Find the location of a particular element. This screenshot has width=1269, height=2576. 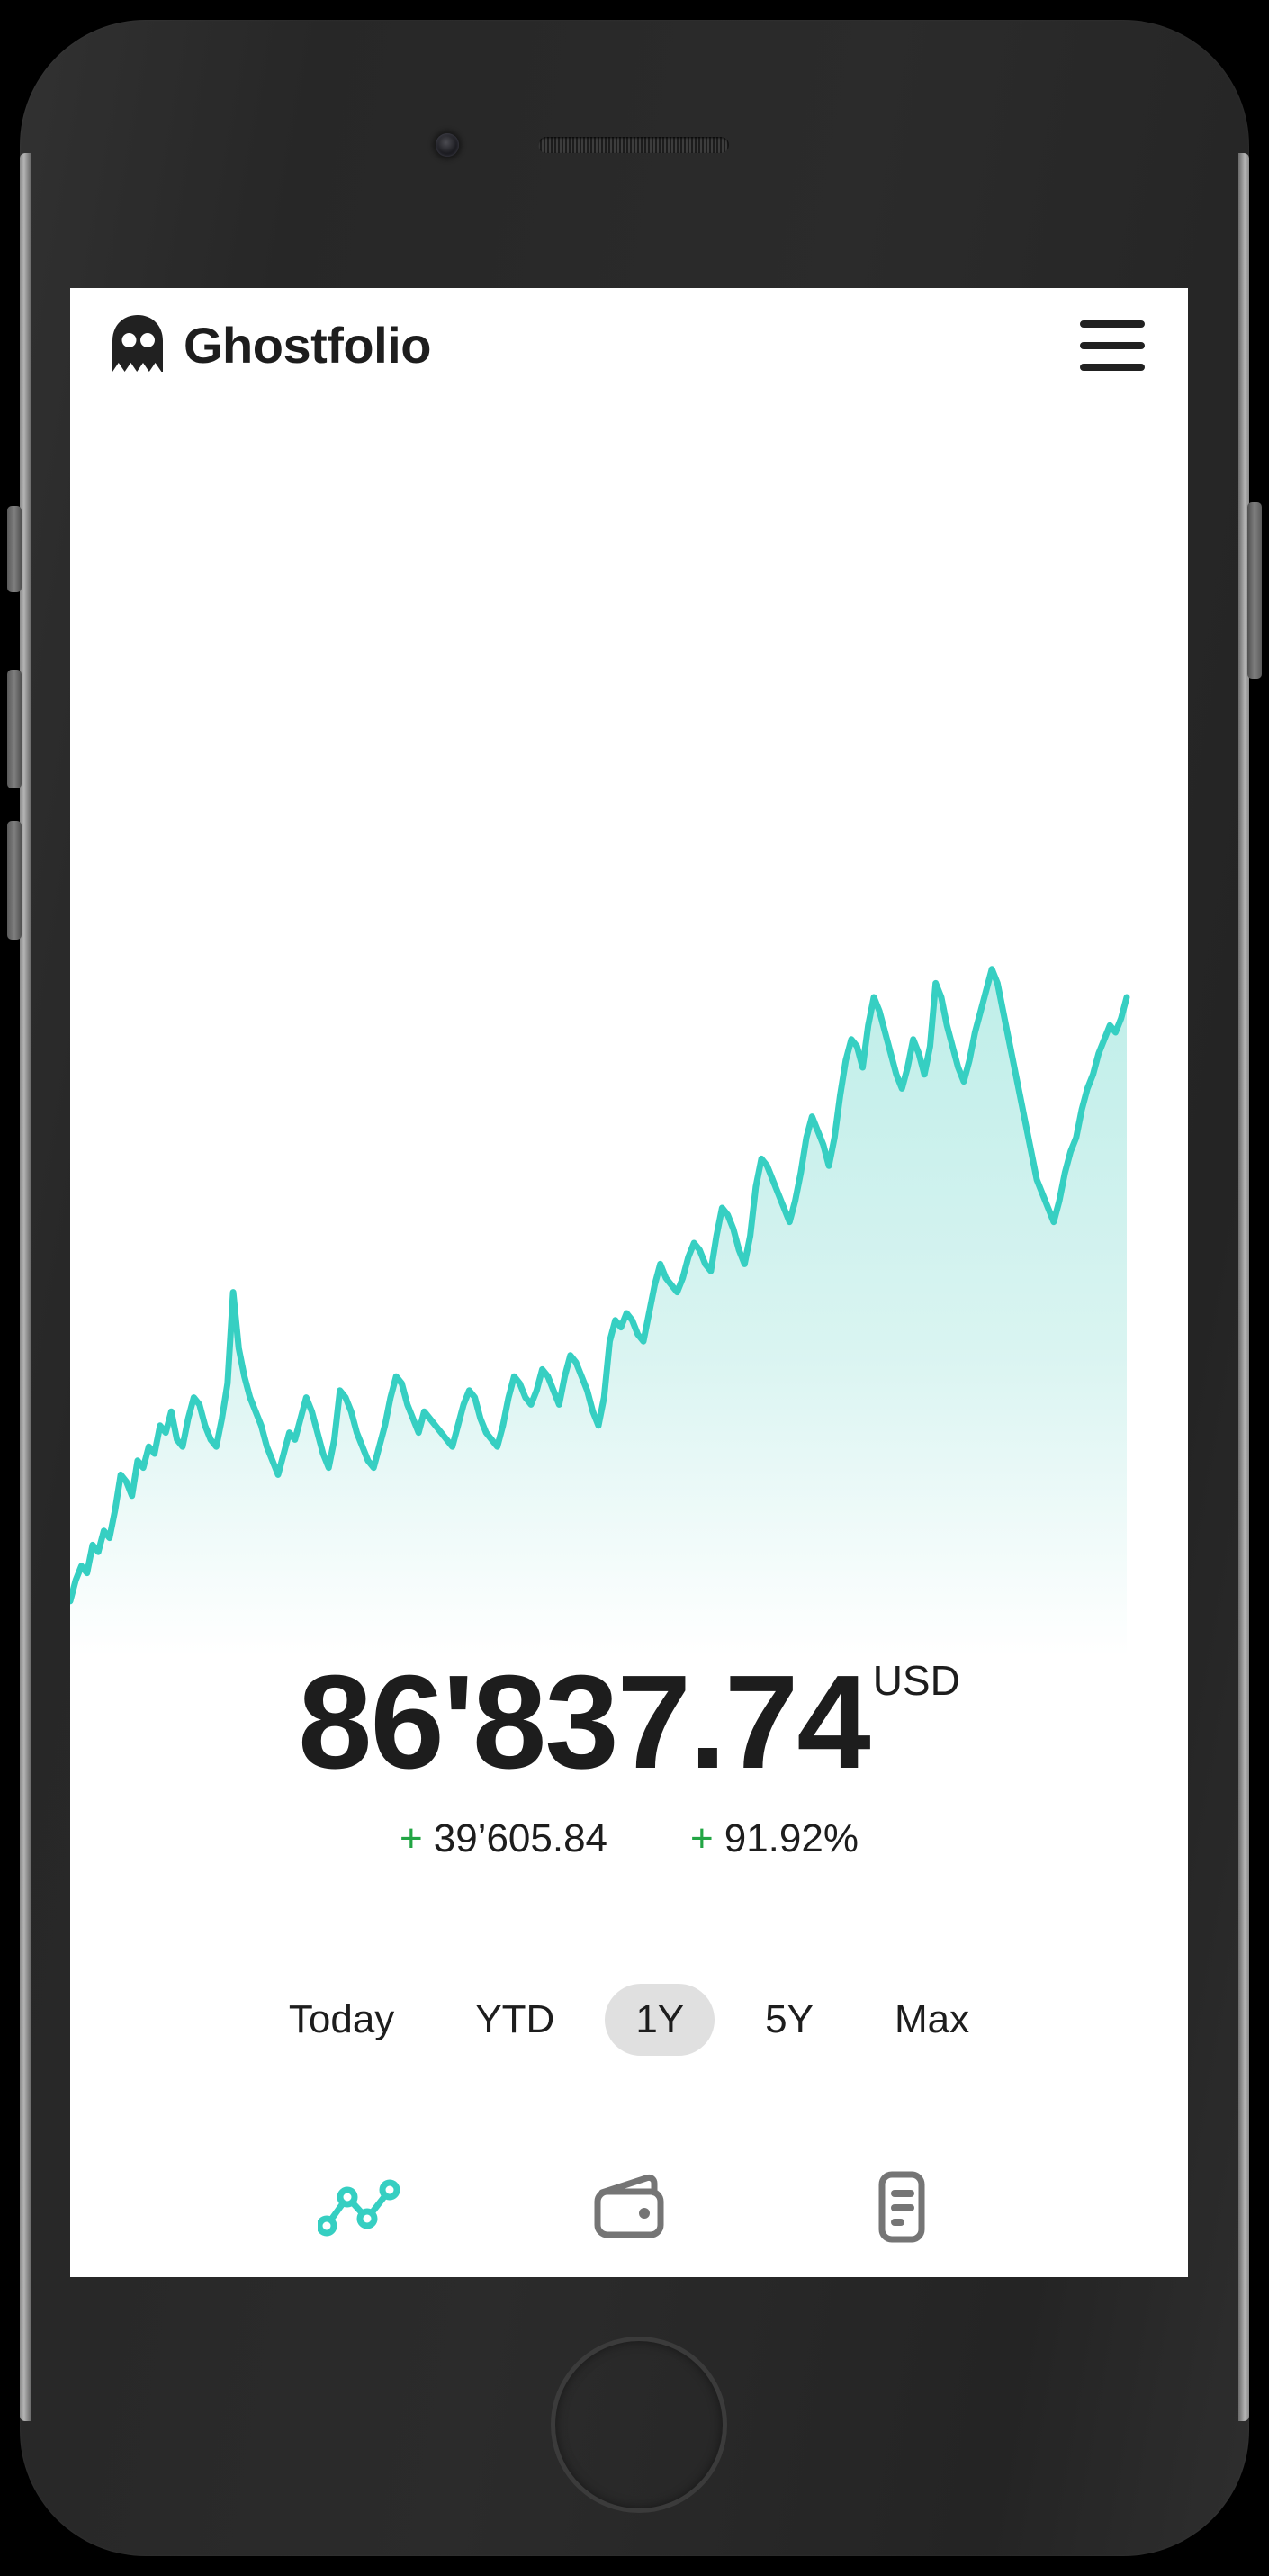

portfolio-value-block: 86'837.74 USD + 39’605.84 + 91.92% is located at coordinates (629, 1758).